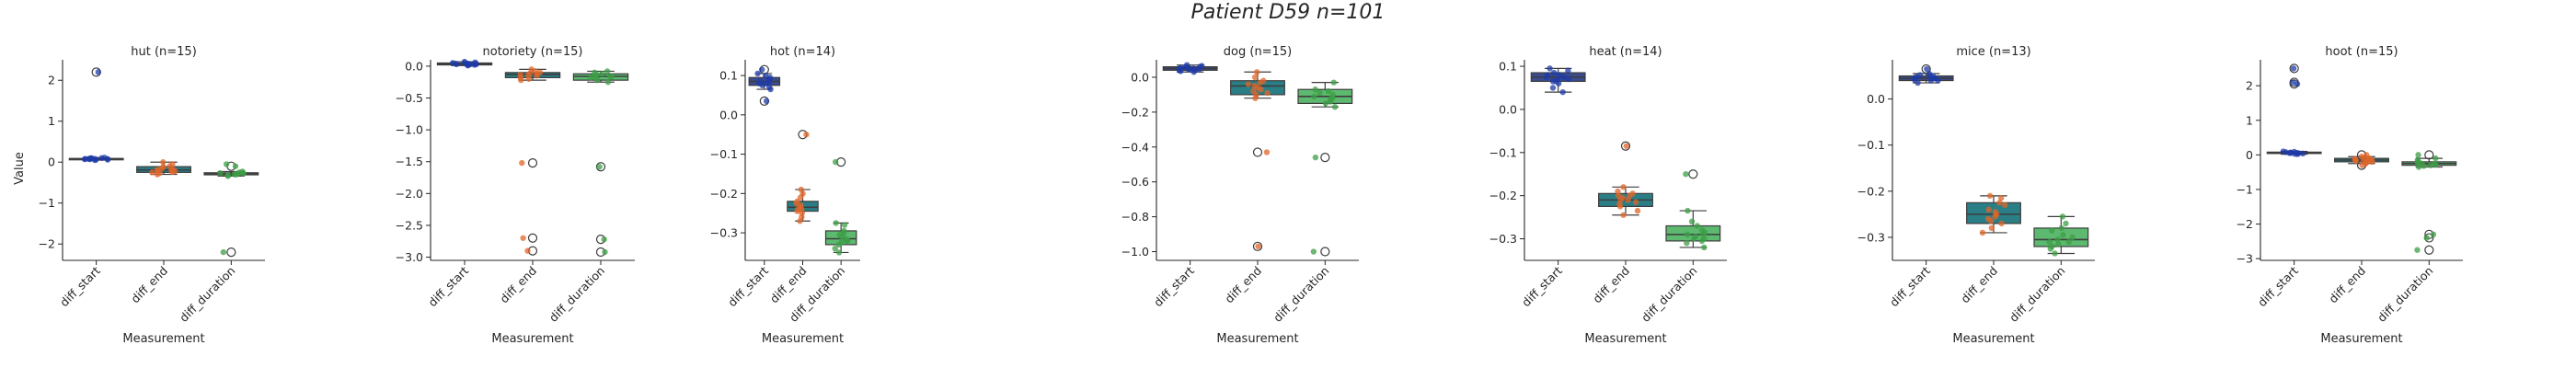 The width and height of the screenshot is (2576, 368). Describe the element at coordinates (728, 76) in the screenshot. I see `y-tick-label: 0.1` at that location.